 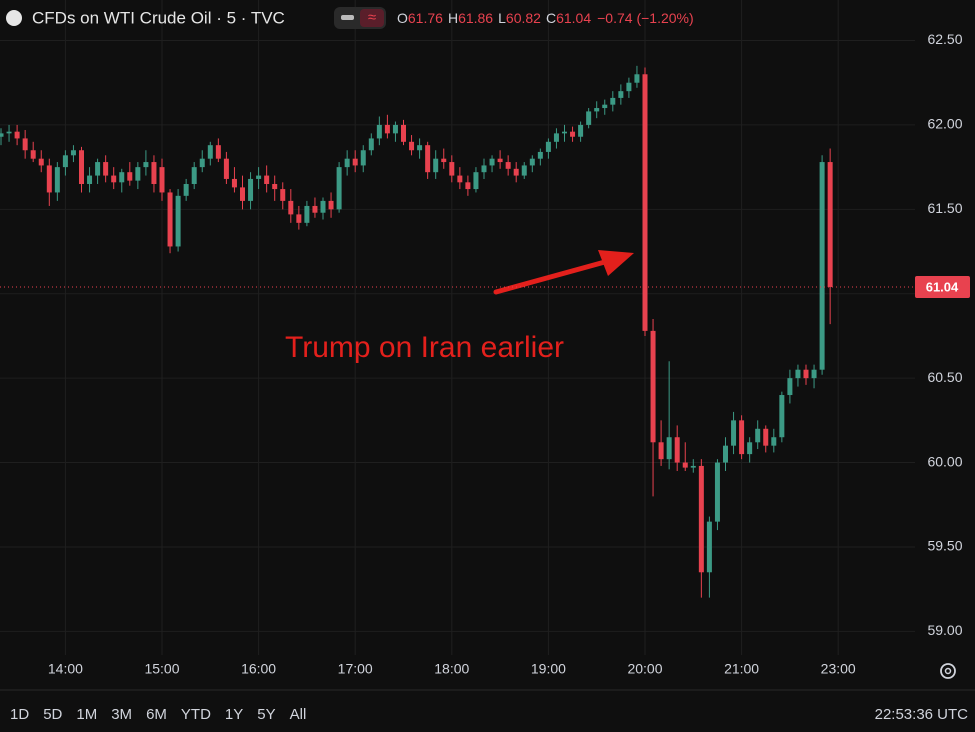 I want to click on icon-bg, so click(x=372, y=18).